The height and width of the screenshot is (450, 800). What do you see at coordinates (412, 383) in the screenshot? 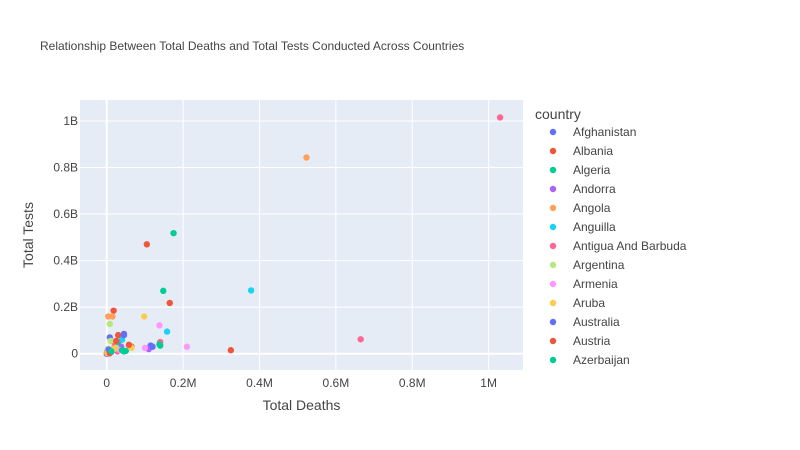
I see `x-tick-label: 0.8M` at bounding box center [412, 383].